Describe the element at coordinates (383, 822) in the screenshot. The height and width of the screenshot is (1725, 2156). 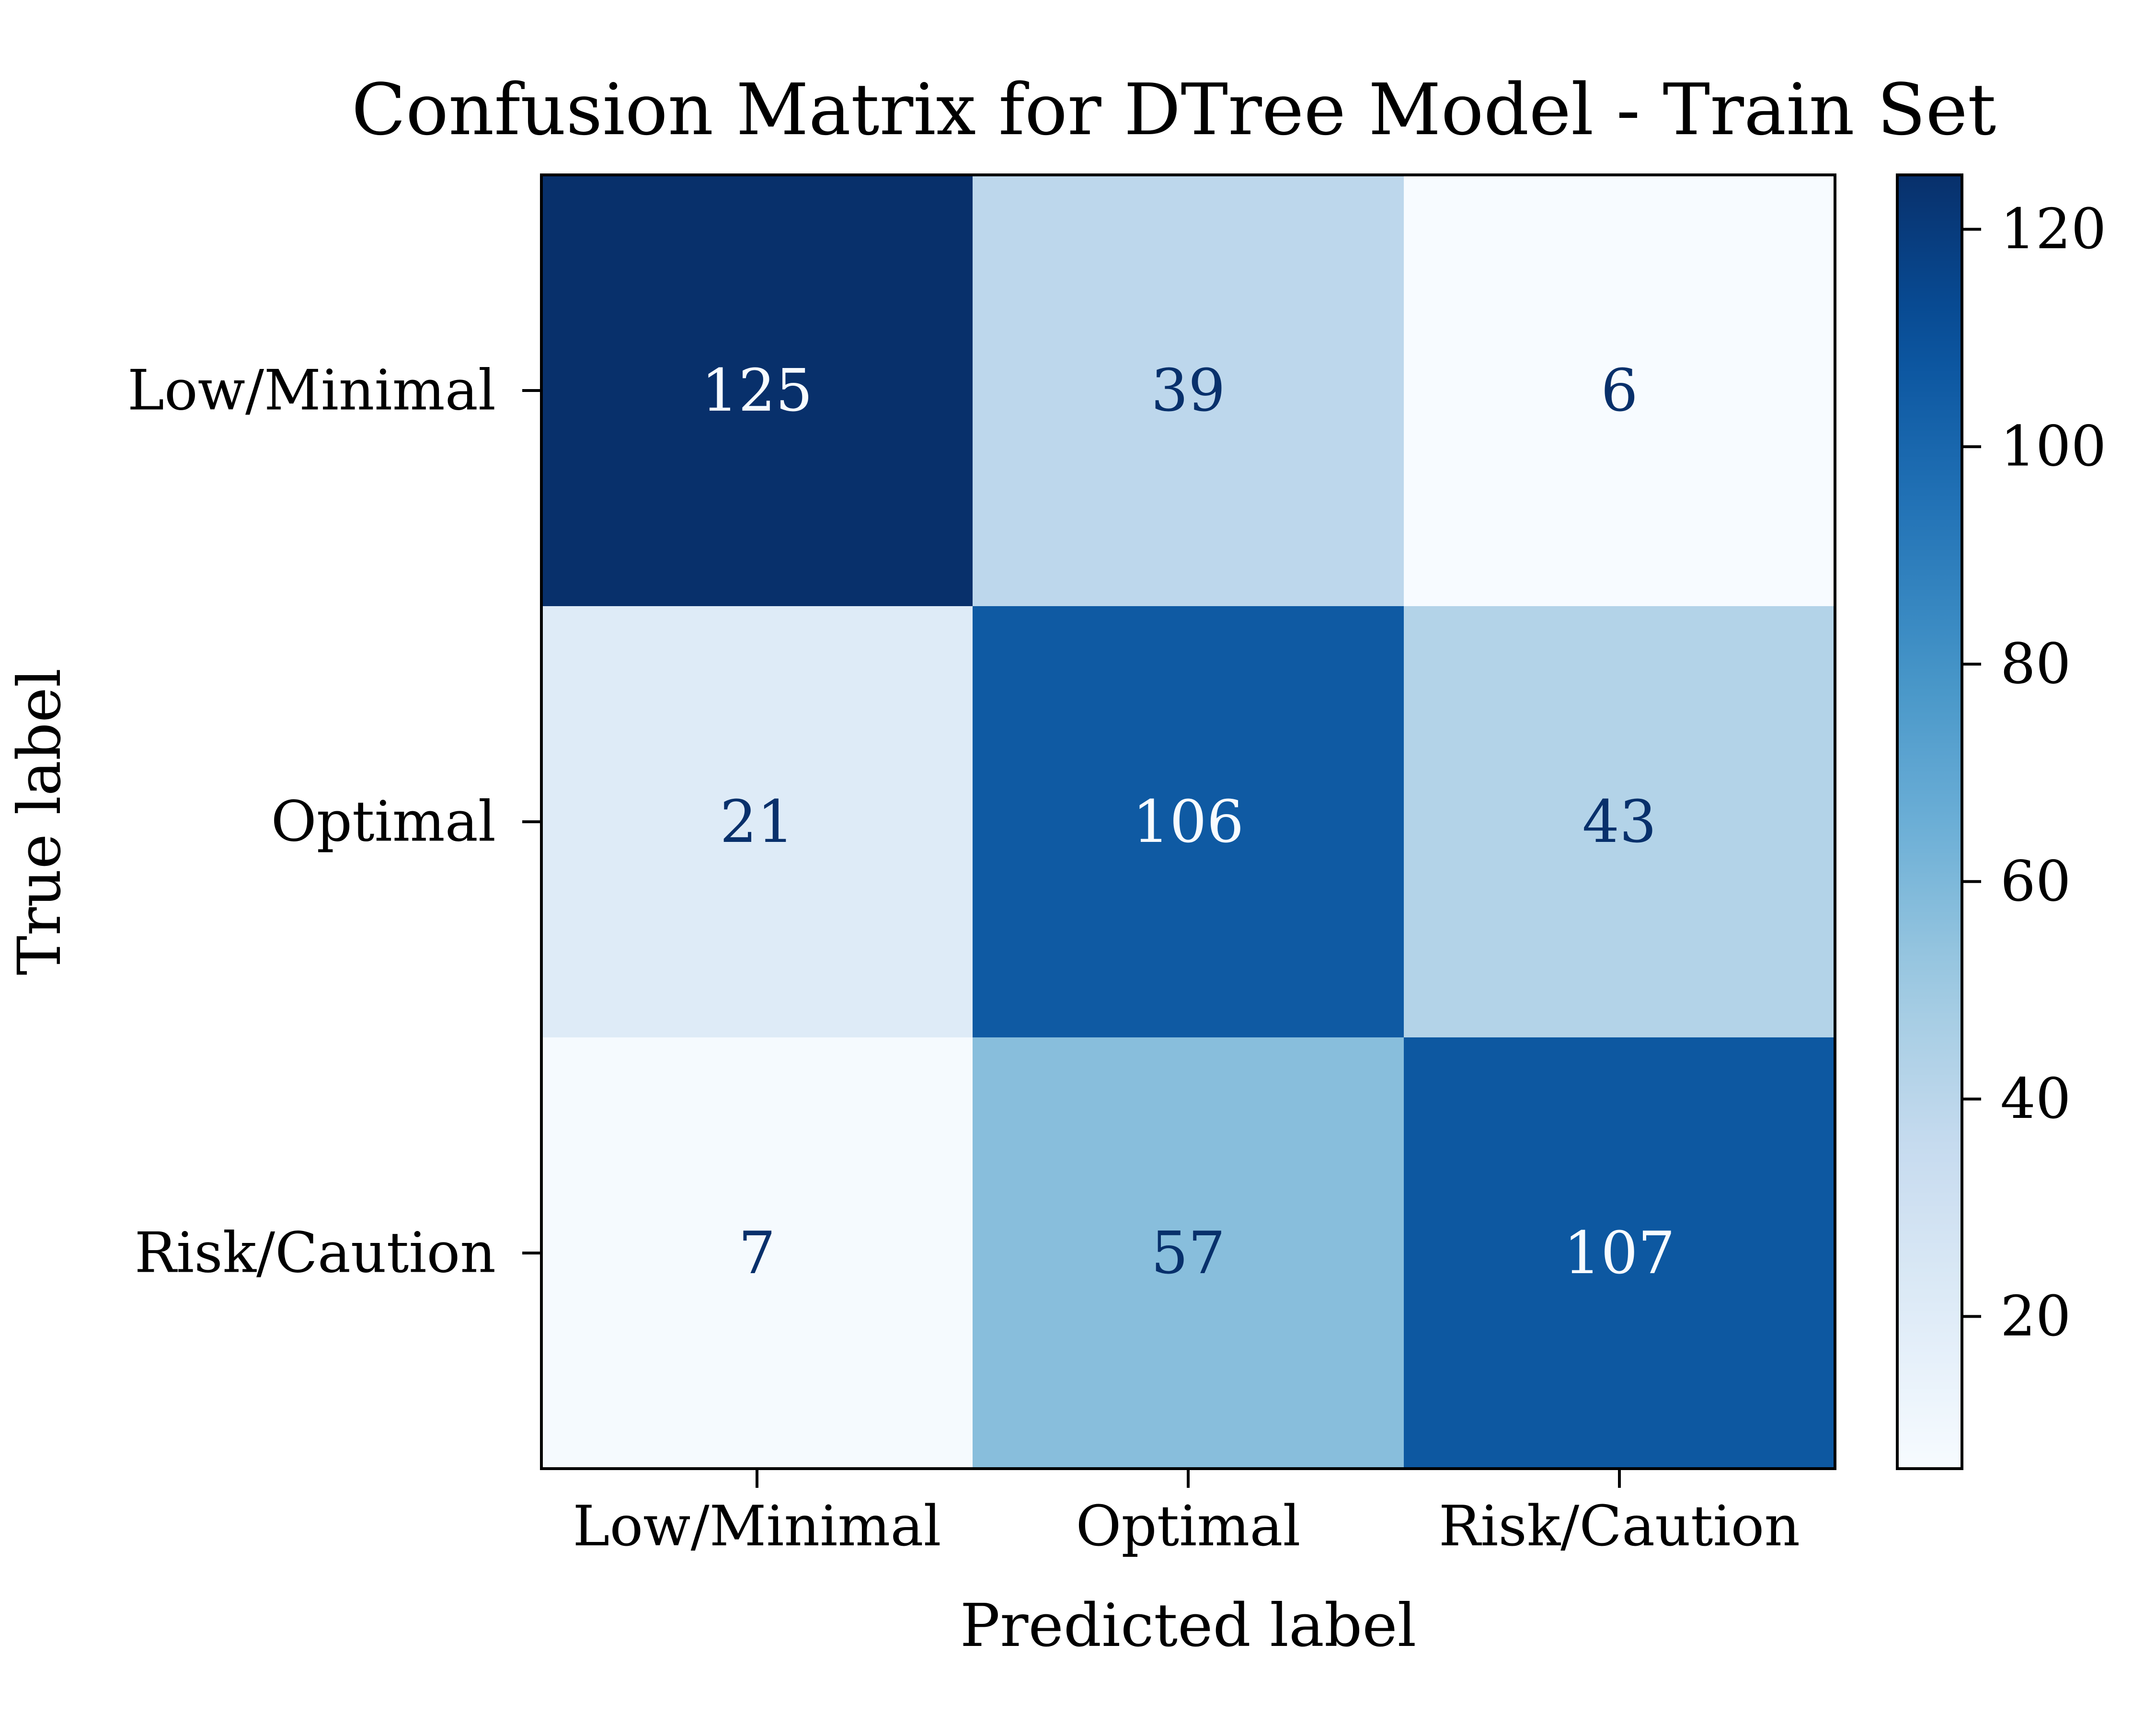
I see `y-tick-label: Optimal` at that location.